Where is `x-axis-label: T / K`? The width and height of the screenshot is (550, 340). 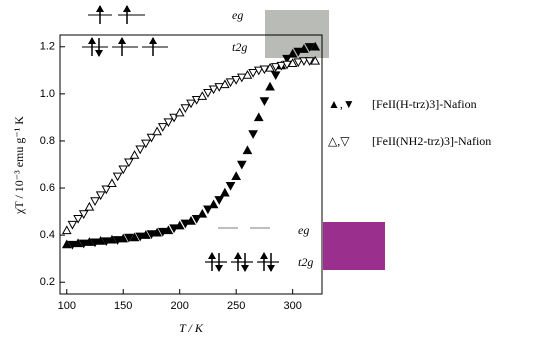
x-axis-label: T / K is located at coordinates (191, 328).